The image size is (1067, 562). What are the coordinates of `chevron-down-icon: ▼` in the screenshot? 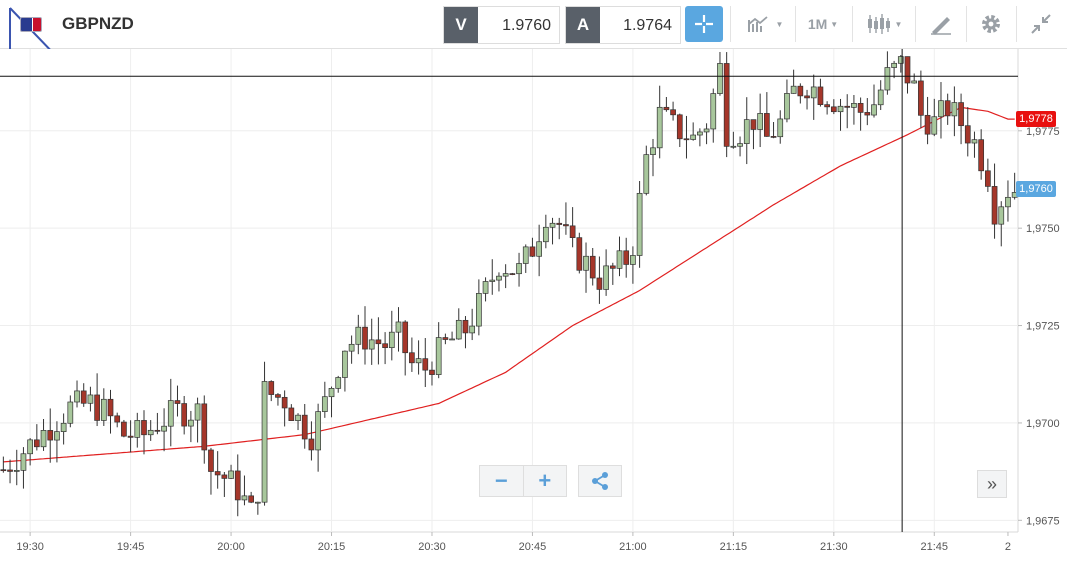 It's located at (779, 24).